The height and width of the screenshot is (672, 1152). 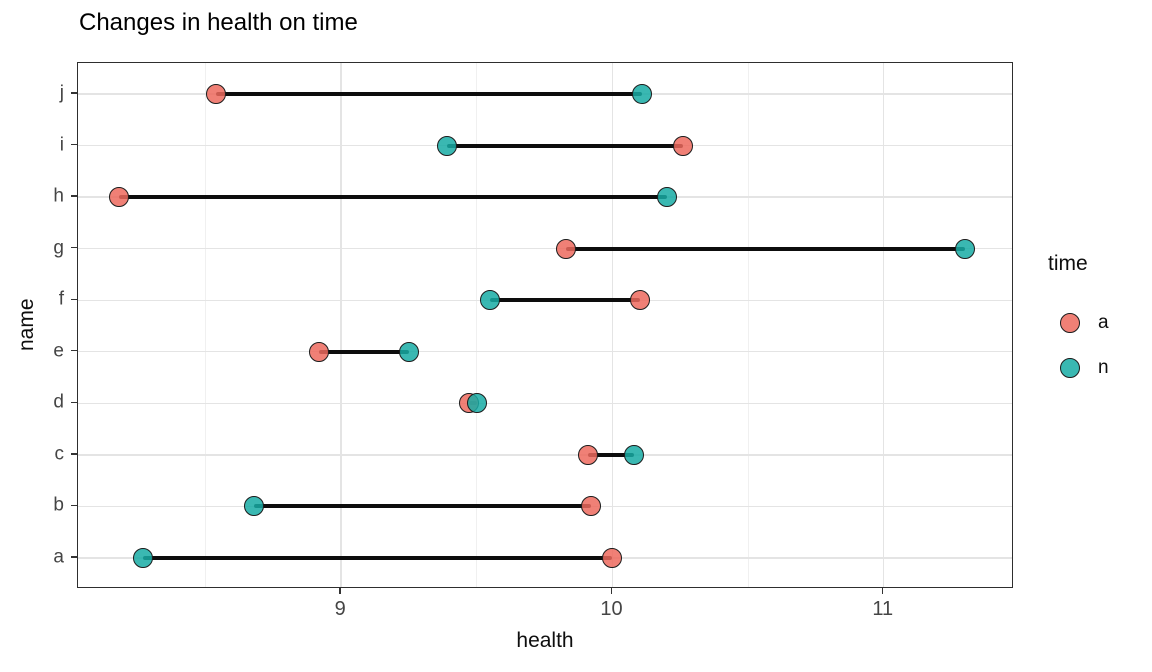 I want to click on y-tick-label: c, so click(x=59, y=454).